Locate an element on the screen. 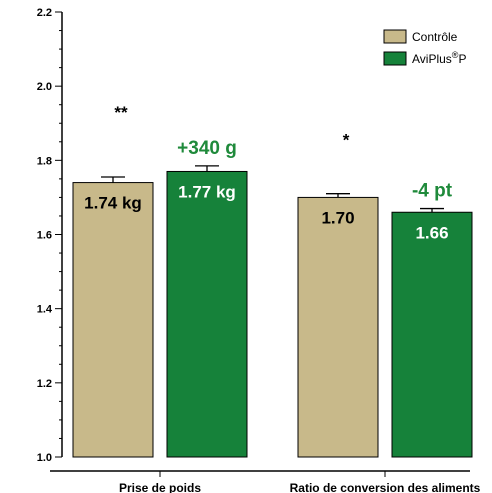  x-tick-label: Ratio de conversion des aliments is located at coordinates (385, 487).